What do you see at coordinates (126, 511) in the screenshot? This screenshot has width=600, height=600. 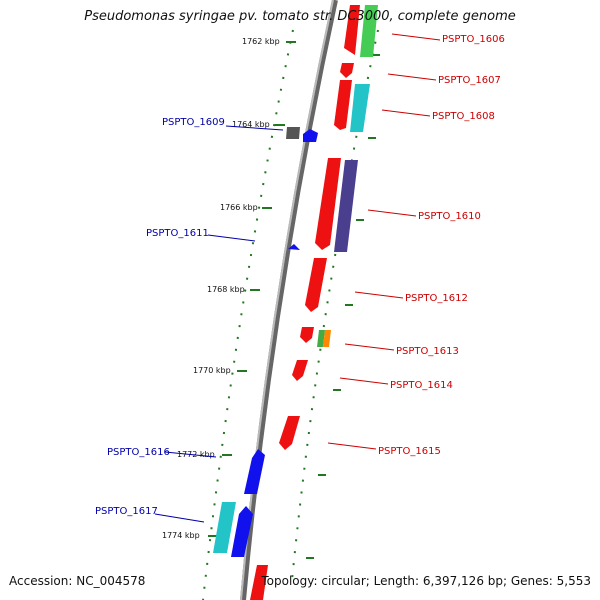 I see `gene-label-PSPTO_1617: PSPTO_1617` at bounding box center [126, 511].